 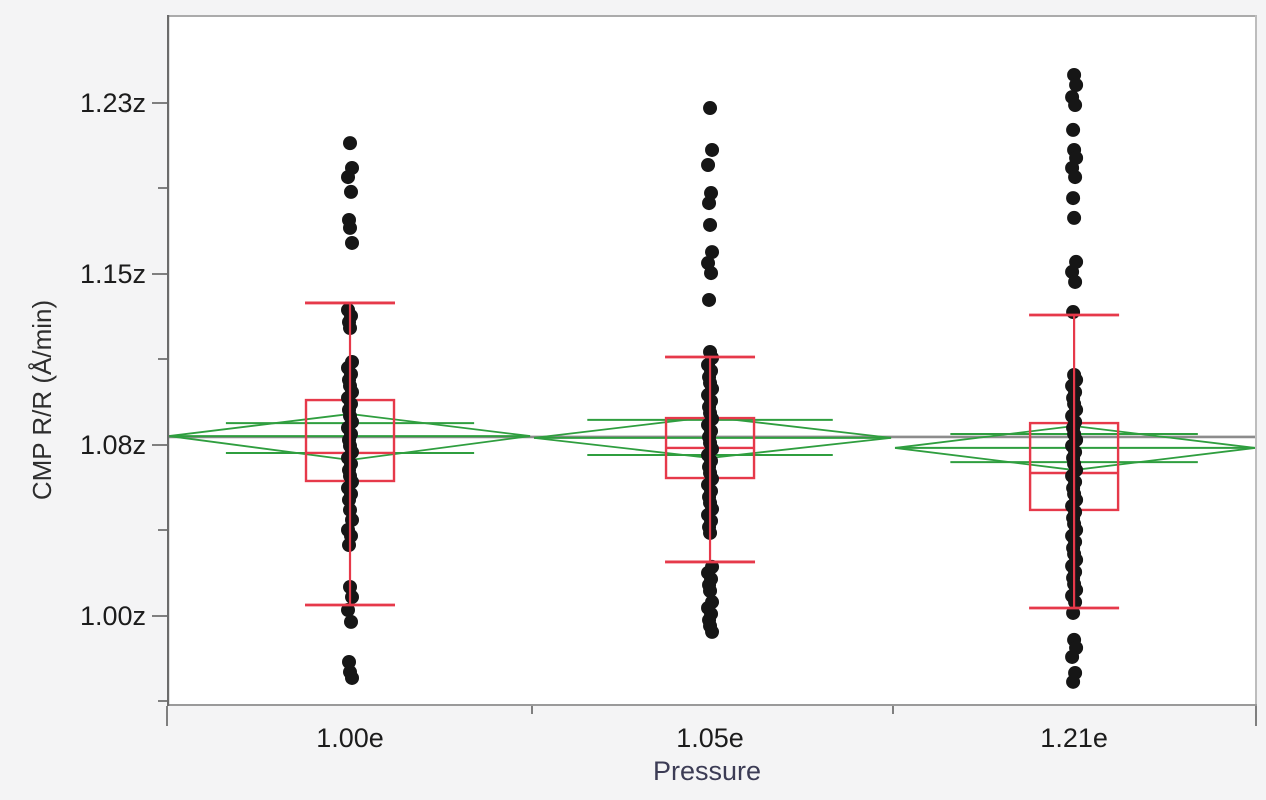 What do you see at coordinates (1256, 716) in the screenshot?
I see `right-border-extension` at bounding box center [1256, 716].